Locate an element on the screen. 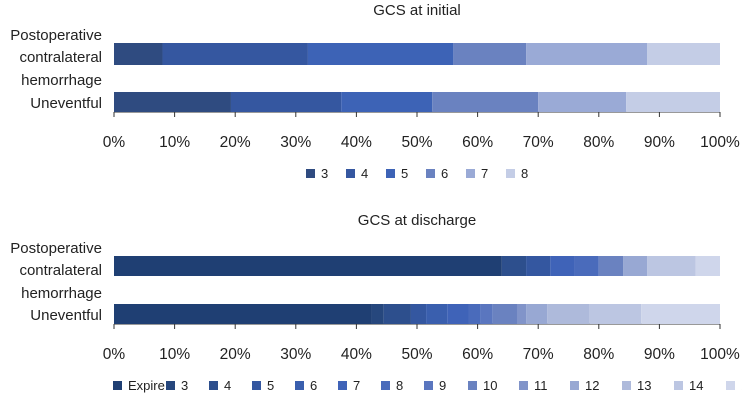 Image resolution: width=742 pixels, height=400 pixels. legend-label: 9 is located at coordinates (442, 385).